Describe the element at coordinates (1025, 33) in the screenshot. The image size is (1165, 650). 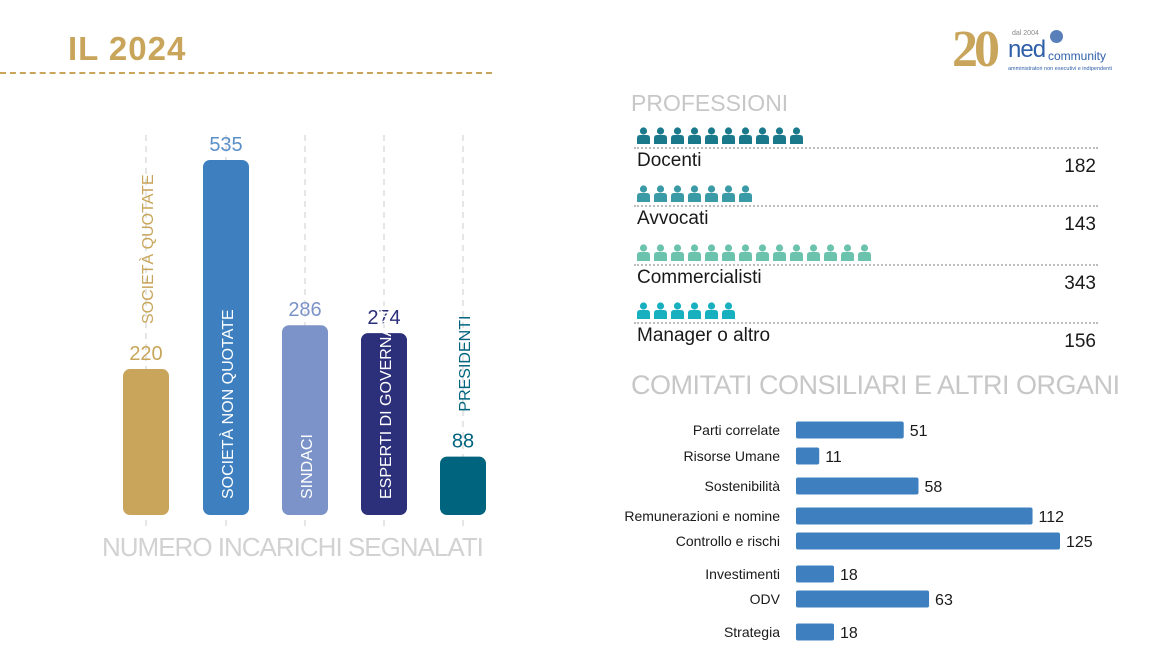
I see `logo-since: dal 2004` at that location.